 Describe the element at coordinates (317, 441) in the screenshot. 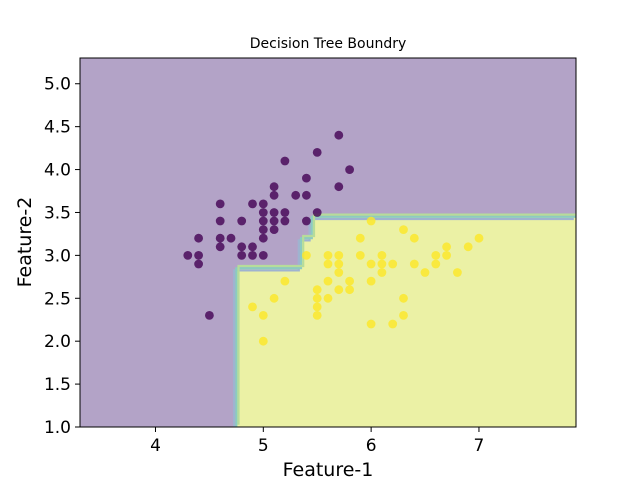

I see `x-axis-ticks: 4 5 6 7` at that location.